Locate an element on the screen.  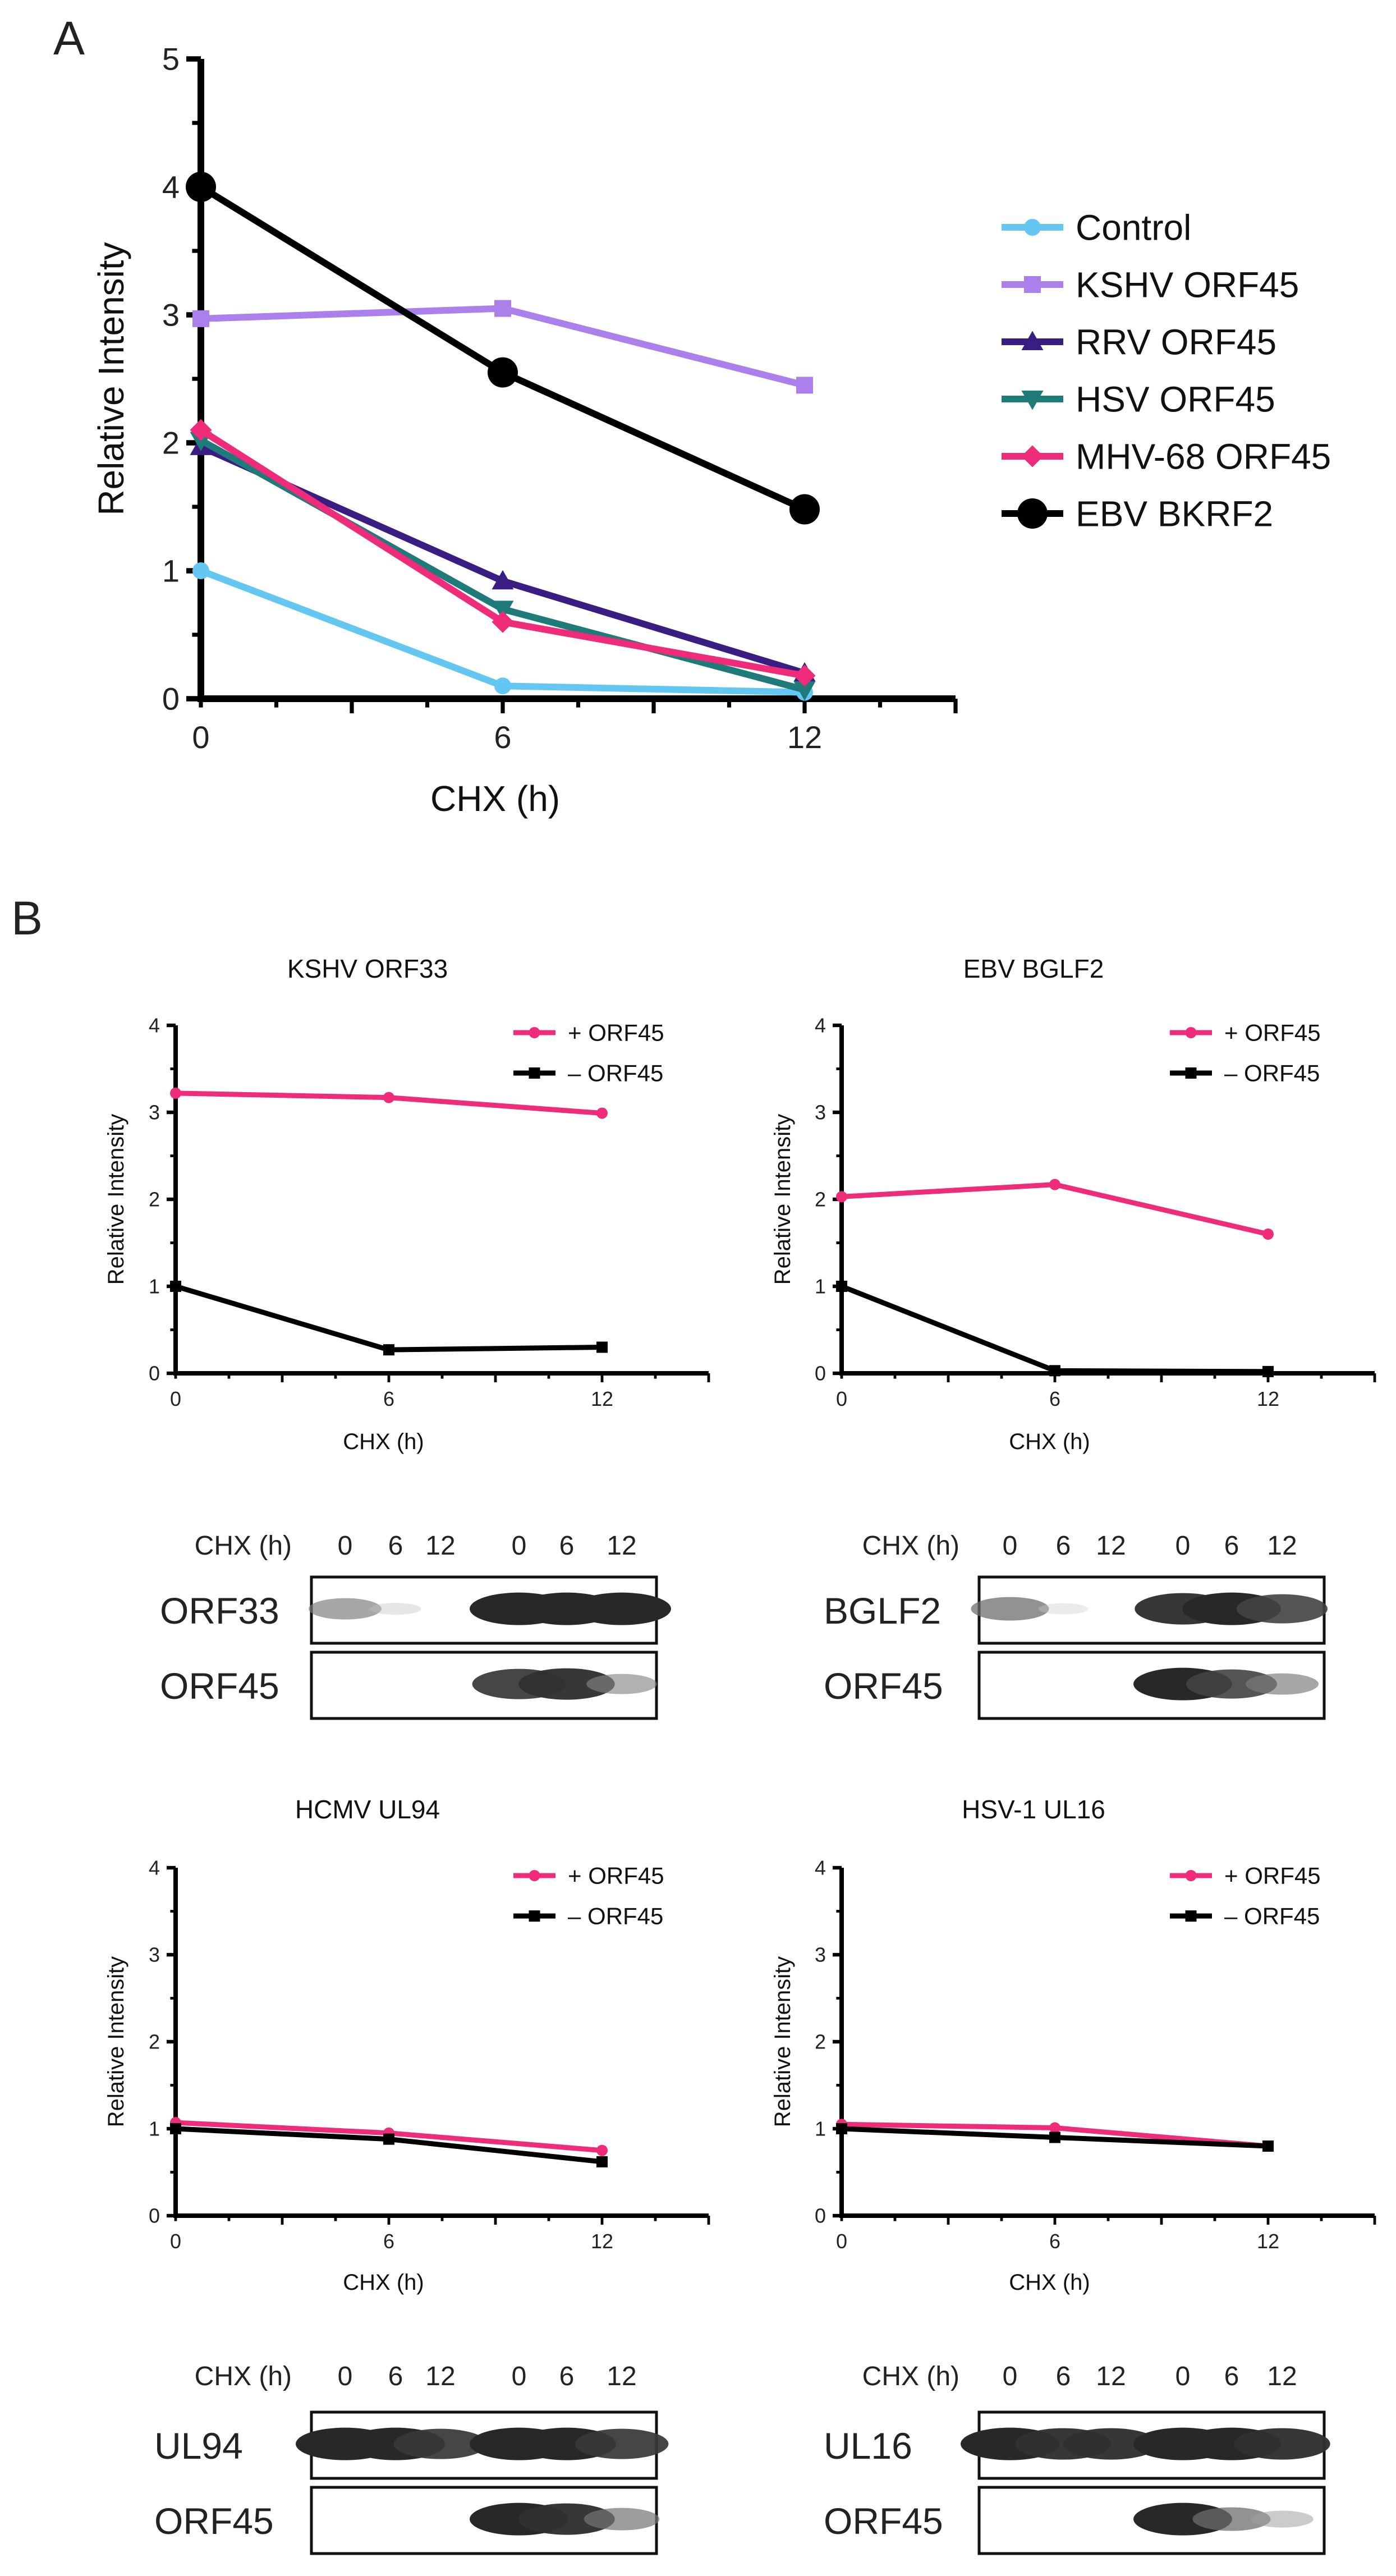
panel-label-b: B is located at coordinates (27, 918).